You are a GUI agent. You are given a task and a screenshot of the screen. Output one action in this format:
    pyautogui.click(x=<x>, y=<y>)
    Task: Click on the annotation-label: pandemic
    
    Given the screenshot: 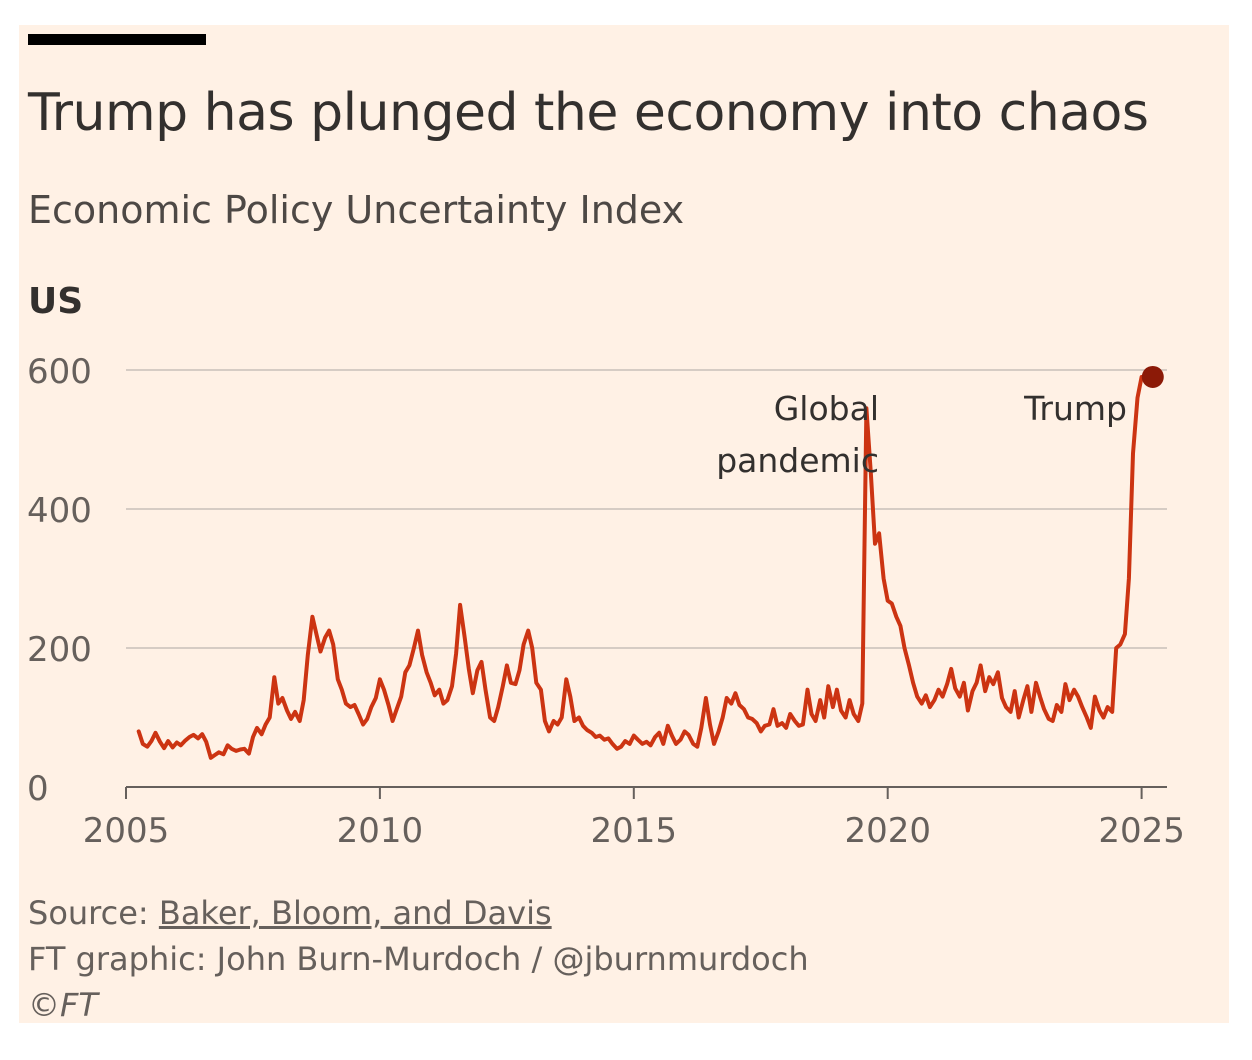 What is the action you would take?
    pyautogui.click(x=797, y=460)
    